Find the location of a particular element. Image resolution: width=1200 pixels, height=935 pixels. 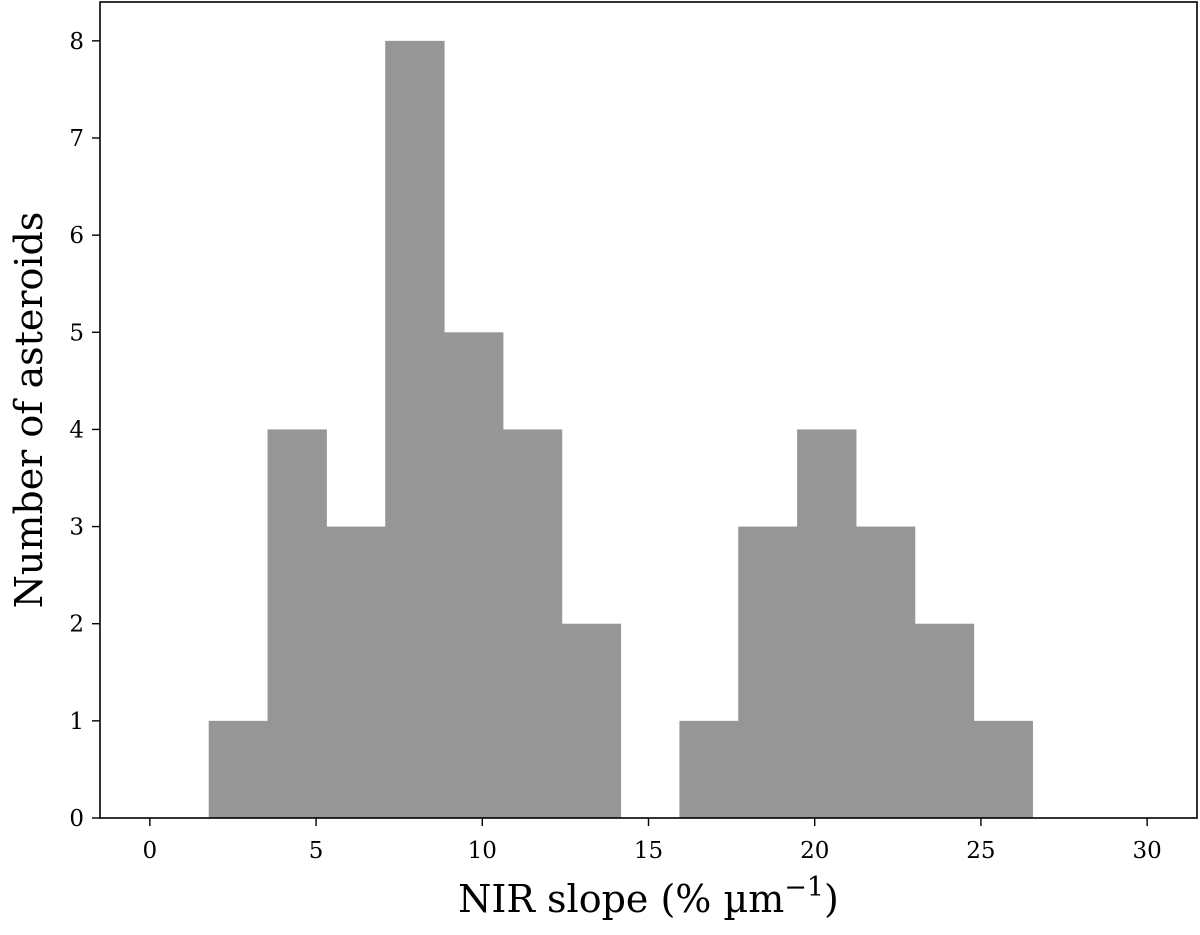

y-tick-label: 6 is located at coordinates (76, 236).